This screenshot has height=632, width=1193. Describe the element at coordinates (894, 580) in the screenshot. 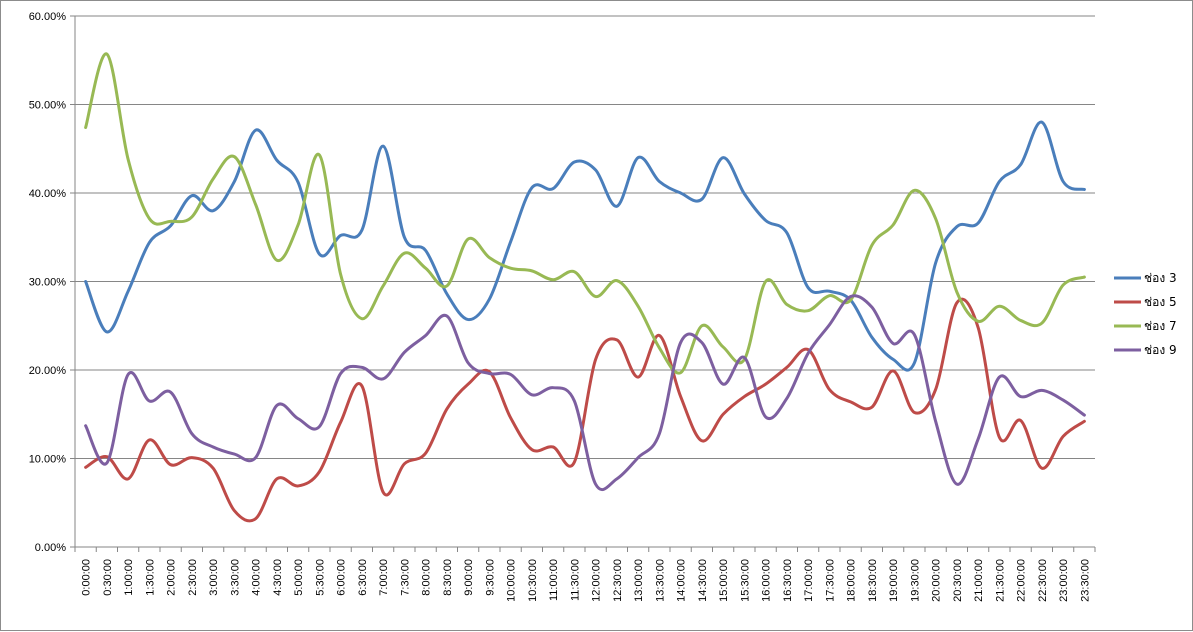

I see `x-tick-label: 19:00:00` at that location.